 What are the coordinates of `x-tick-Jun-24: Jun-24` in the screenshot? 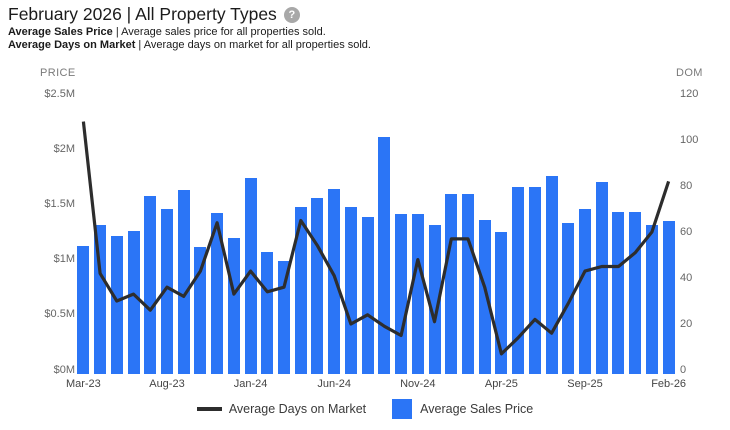 It's located at (334, 384).